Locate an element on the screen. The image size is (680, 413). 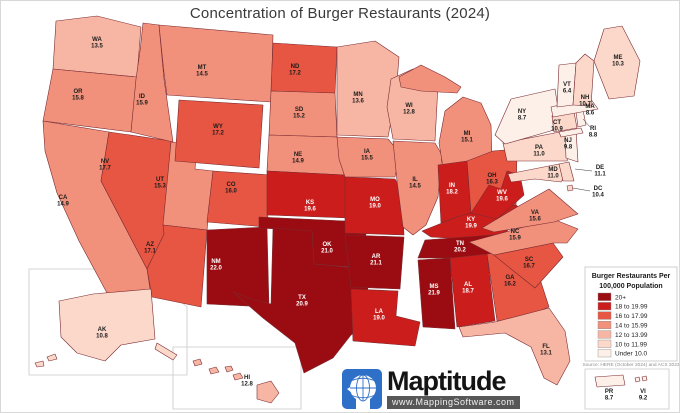
state-ak is located at coordinates (107, 325).